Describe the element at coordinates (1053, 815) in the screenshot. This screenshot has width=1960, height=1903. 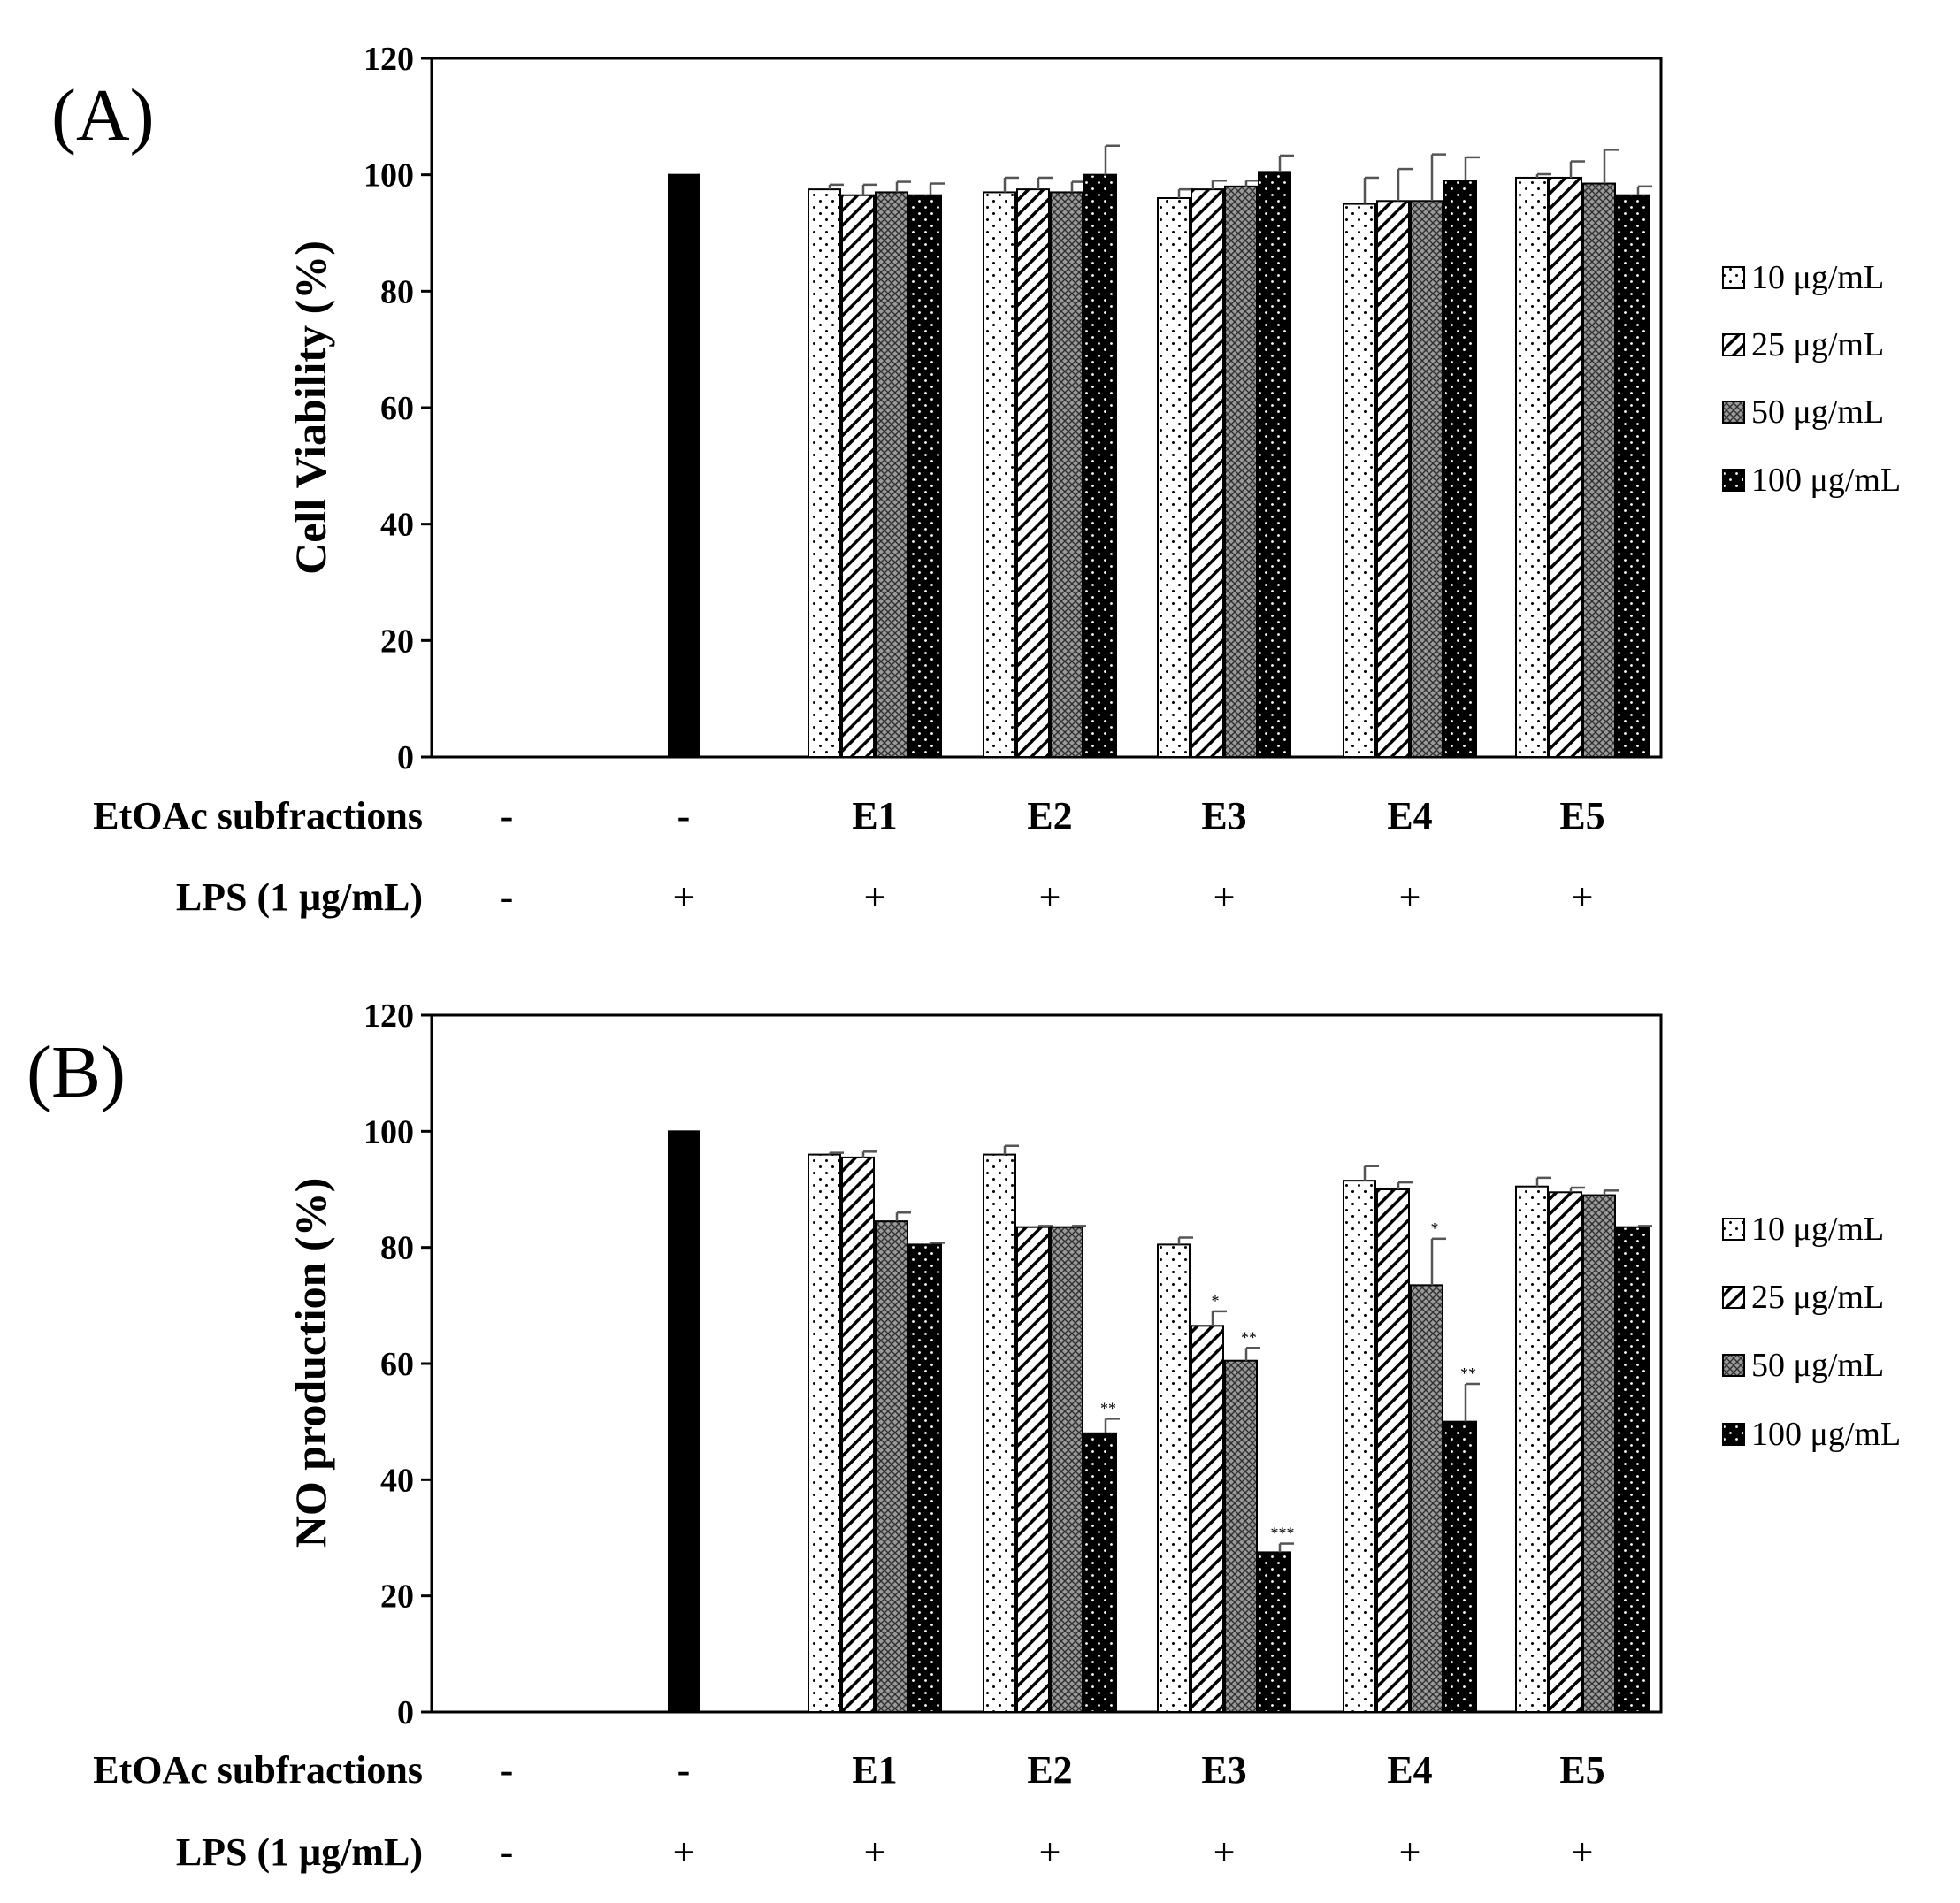
I see `panel-a-extract-row: - - E1 E2 E3 E4 E5` at that location.